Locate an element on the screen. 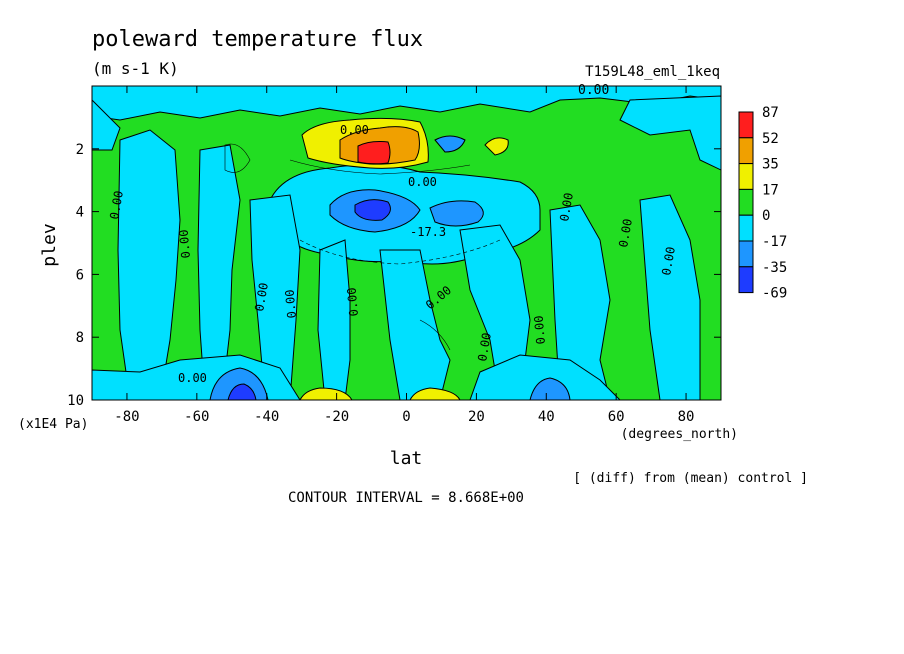  colorbar-label: -69 is located at coordinates (774, 294).